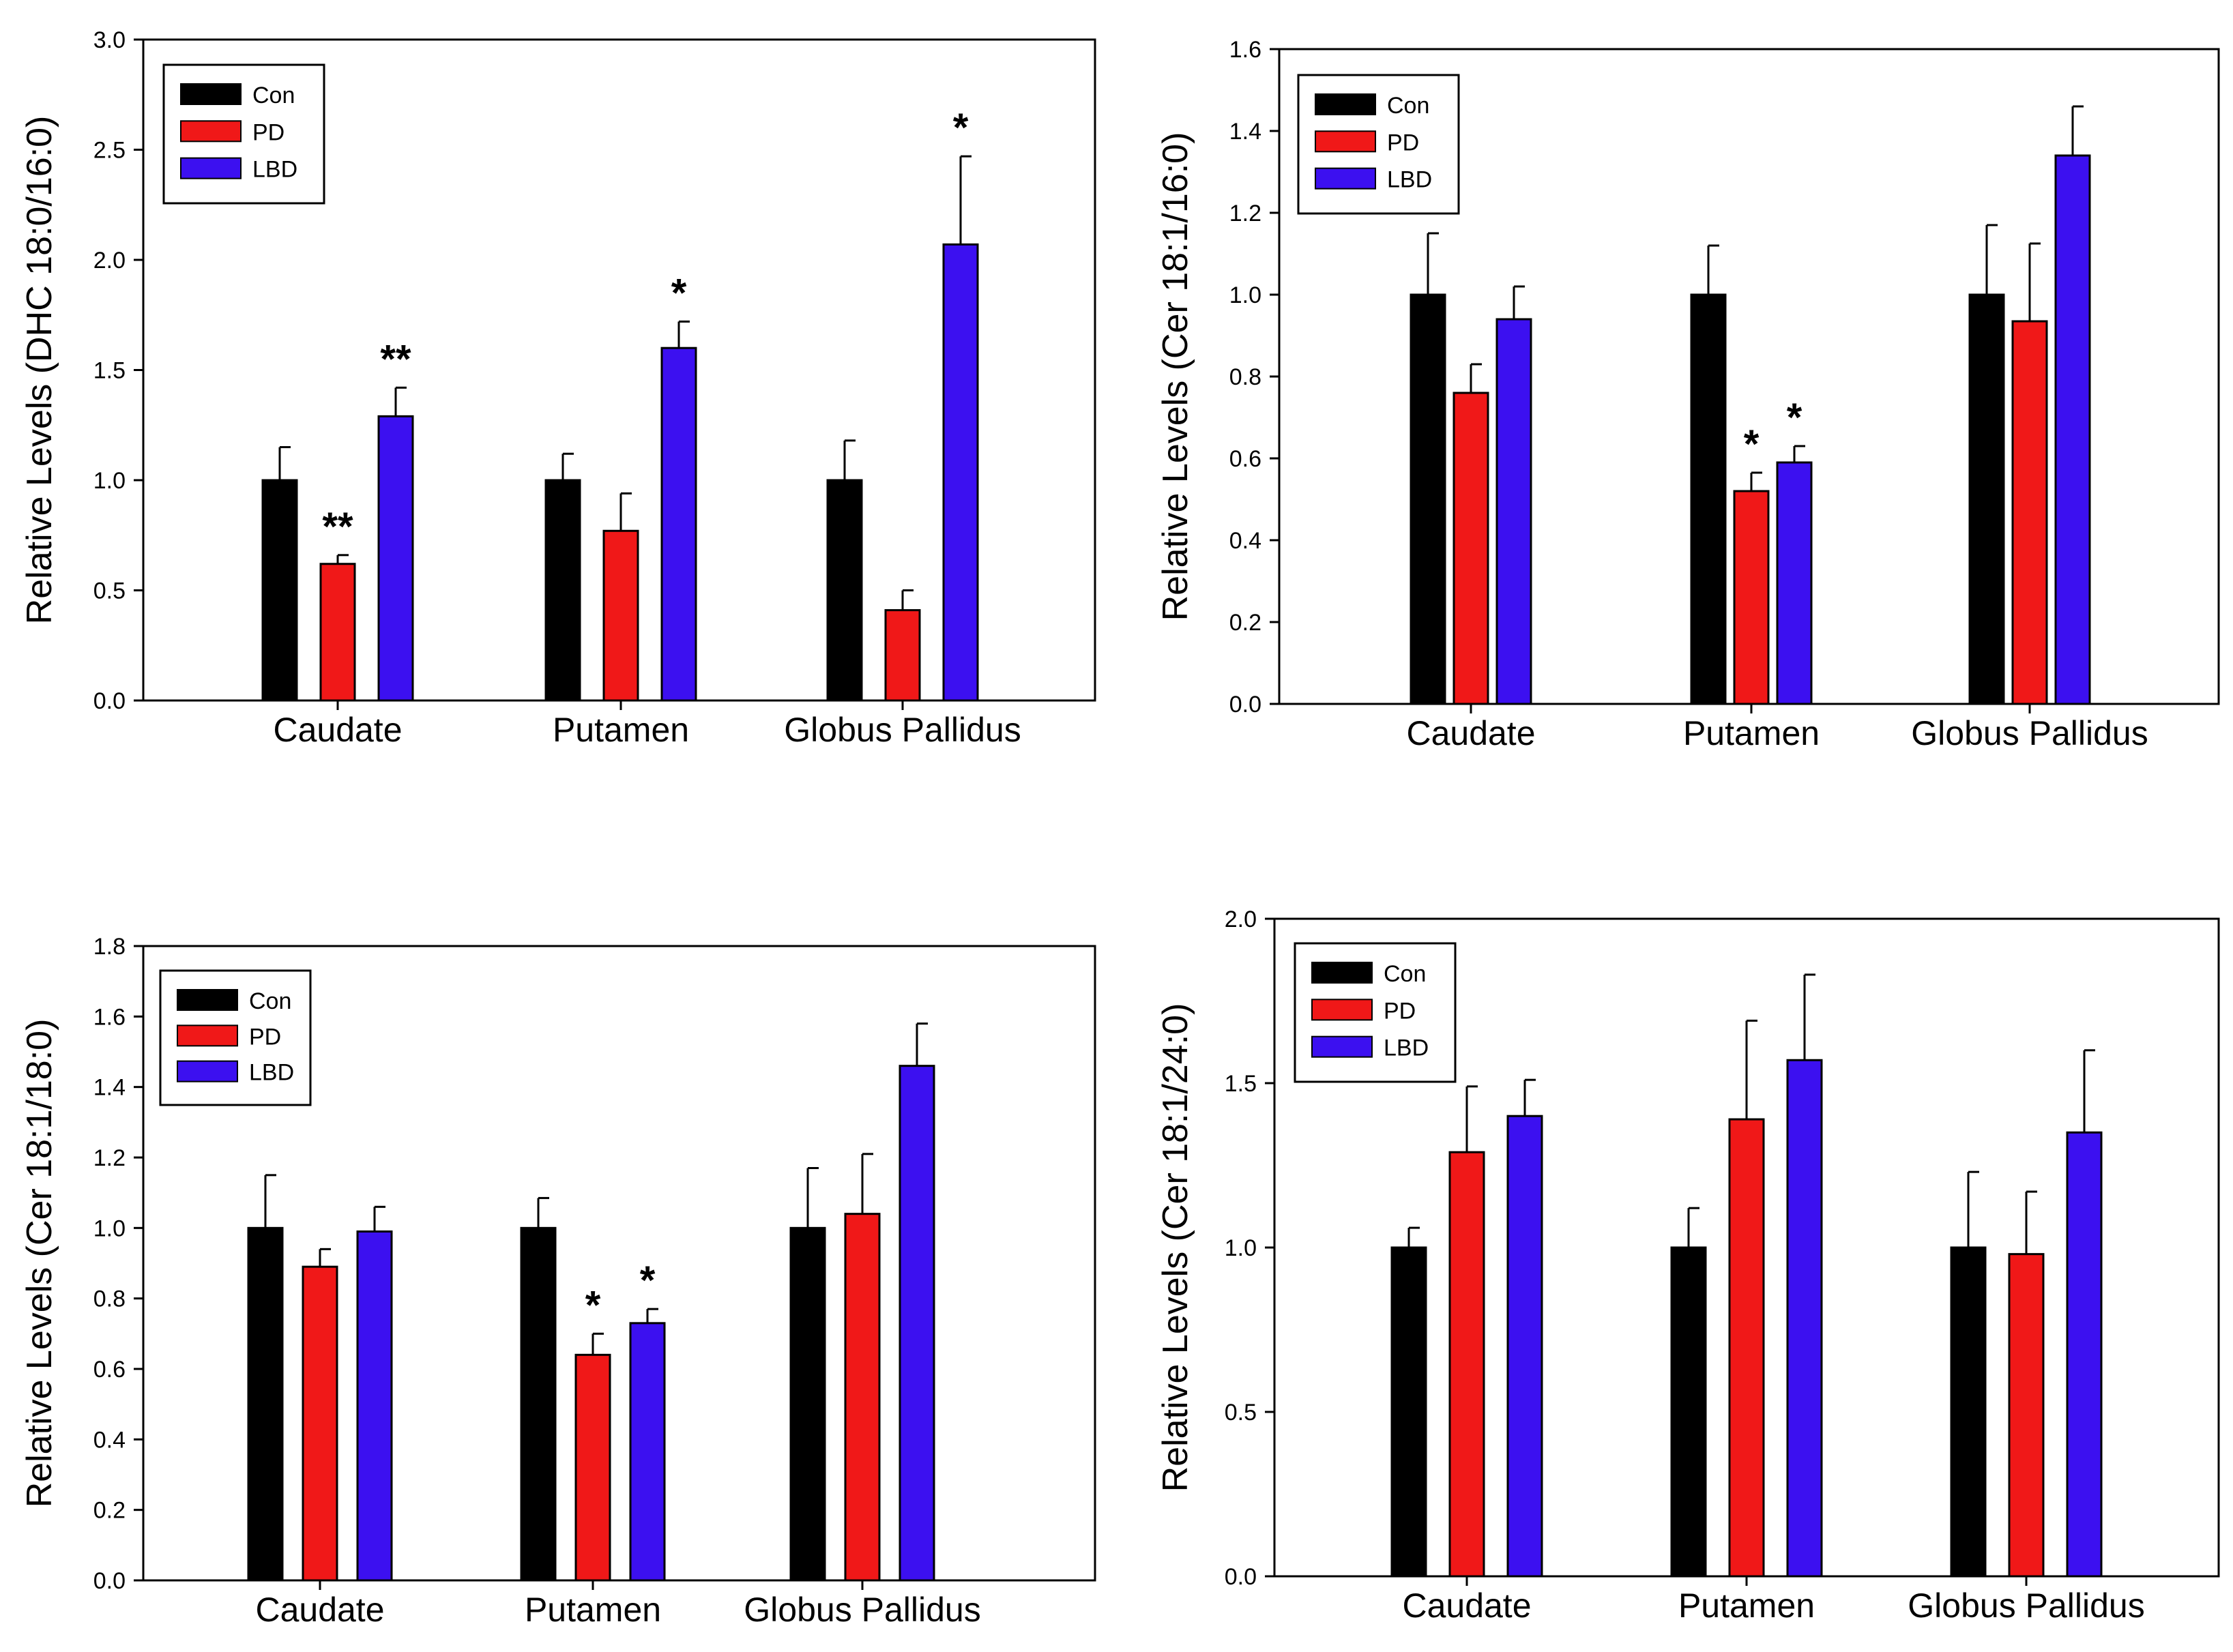 This screenshot has width=2233, height=1652. What do you see at coordinates (109, 371) in the screenshot?
I see `y-tick-label: 1.5` at bounding box center [109, 371].